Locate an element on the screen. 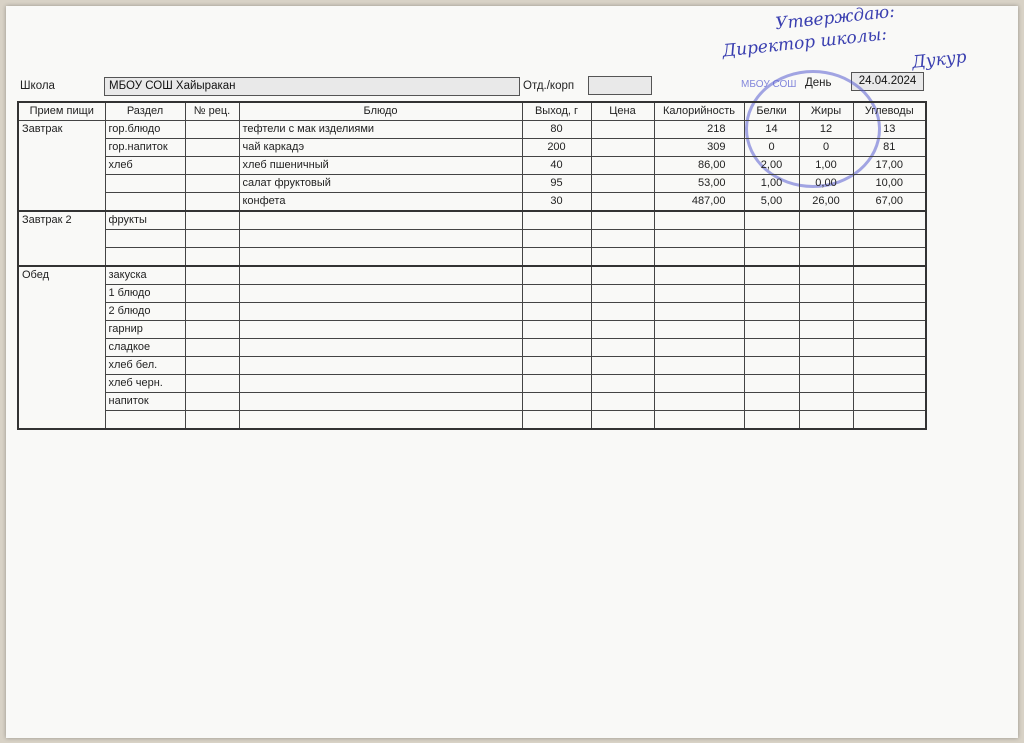 The width and height of the screenshot is (1024, 743). table-row: Завтрак 2 фрукты is located at coordinates (472, 238).